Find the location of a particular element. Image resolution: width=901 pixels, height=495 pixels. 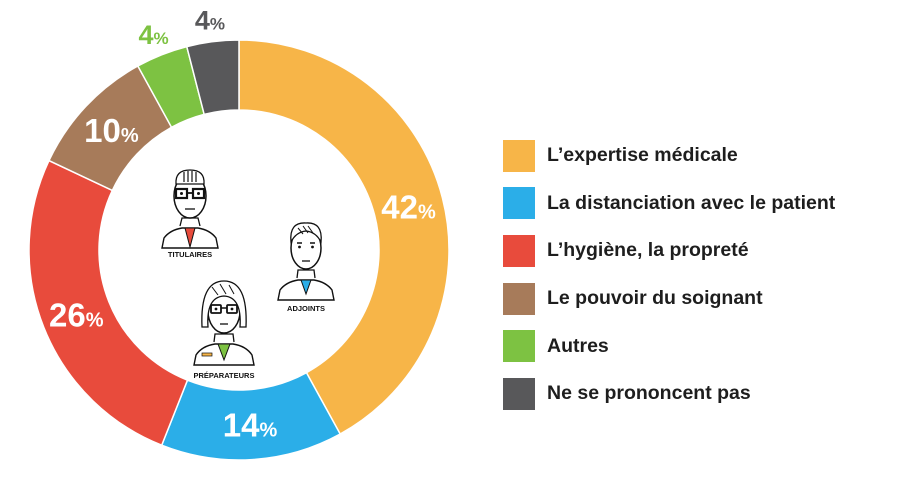

titulaires-figure is located at coordinates (190, 209).